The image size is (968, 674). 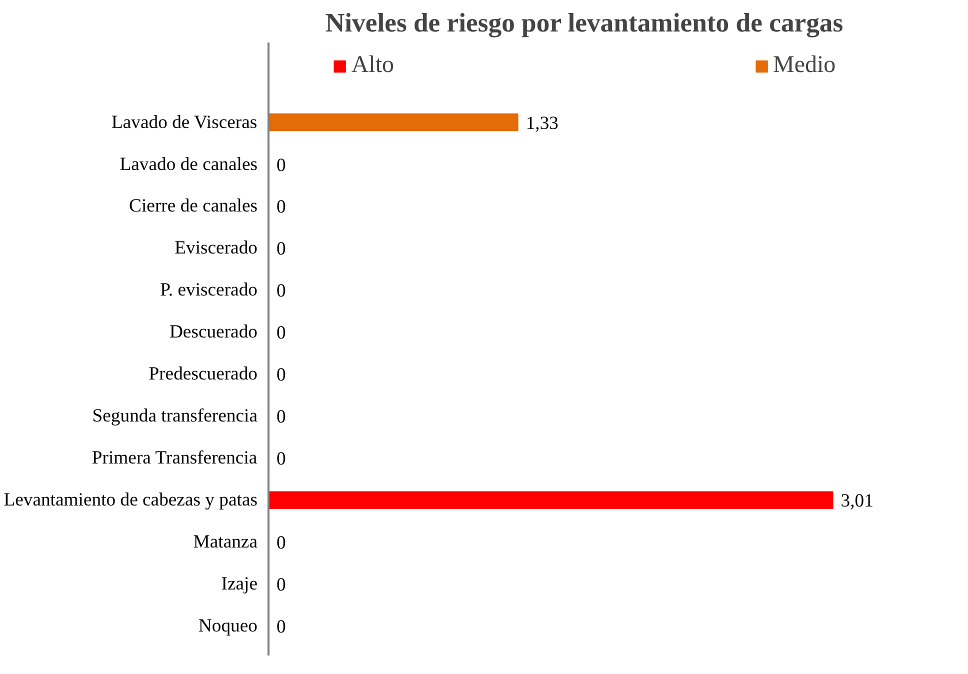 I want to click on legend-label: Alto, so click(x=372, y=65).